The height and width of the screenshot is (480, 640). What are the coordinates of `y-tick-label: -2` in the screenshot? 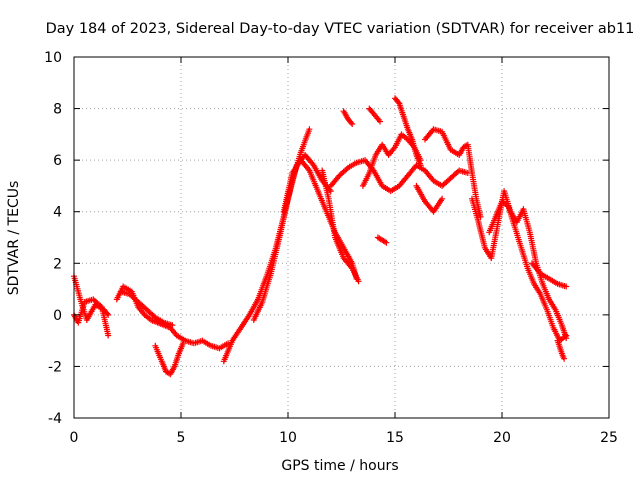 It's located at (55, 367).